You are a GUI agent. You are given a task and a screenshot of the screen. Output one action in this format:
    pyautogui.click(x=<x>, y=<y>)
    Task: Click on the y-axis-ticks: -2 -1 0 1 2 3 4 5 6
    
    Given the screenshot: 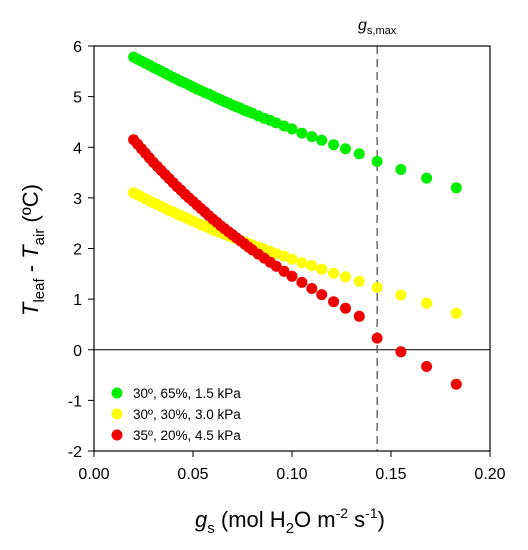 What is the action you would take?
    pyautogui.click(x=81, y=250)
    